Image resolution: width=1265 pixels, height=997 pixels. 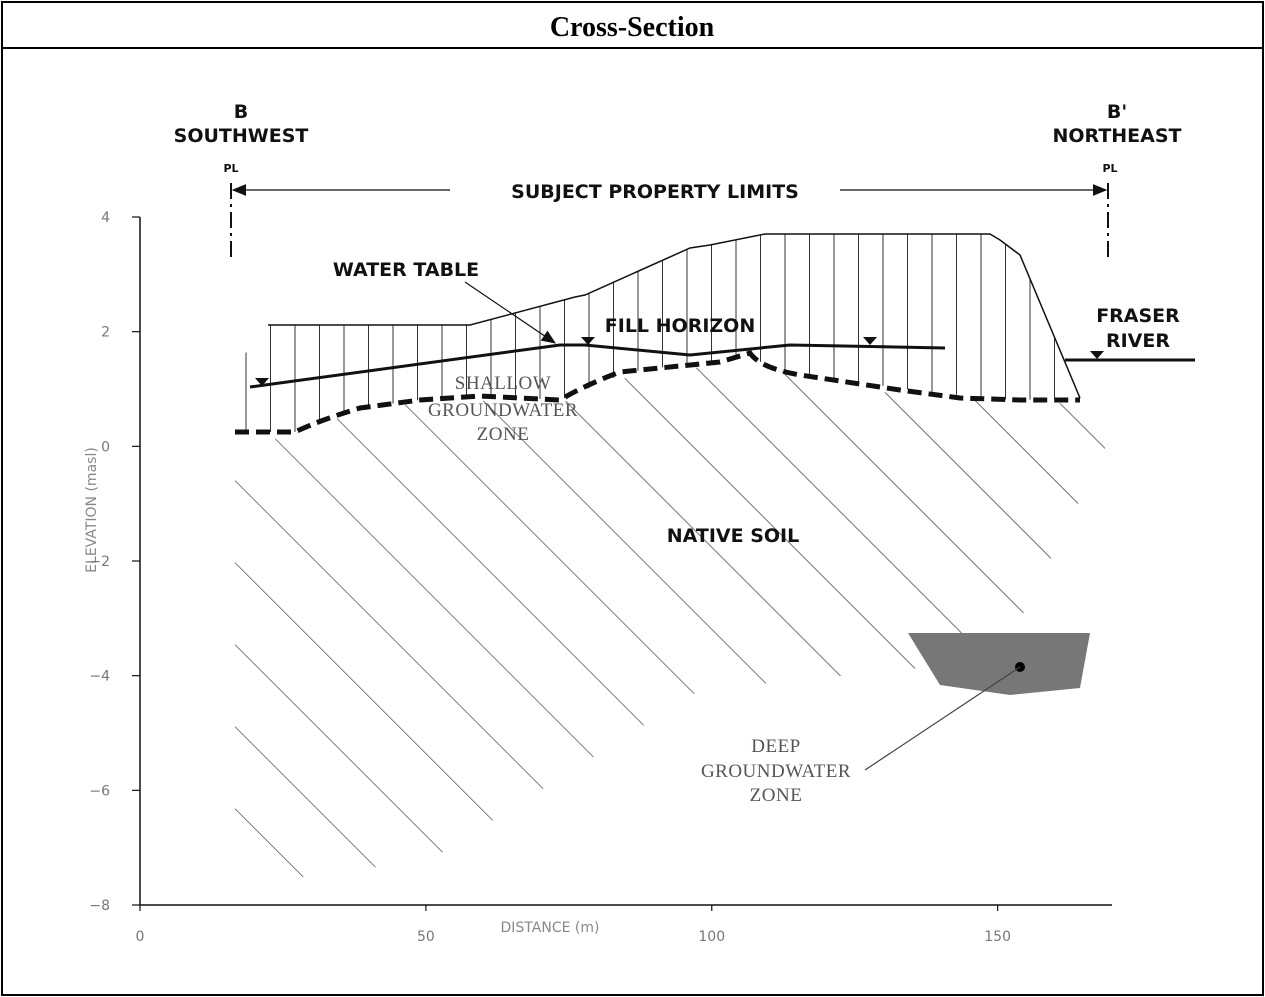 I want to click on end-label: B', so click(x=1117, y=112).